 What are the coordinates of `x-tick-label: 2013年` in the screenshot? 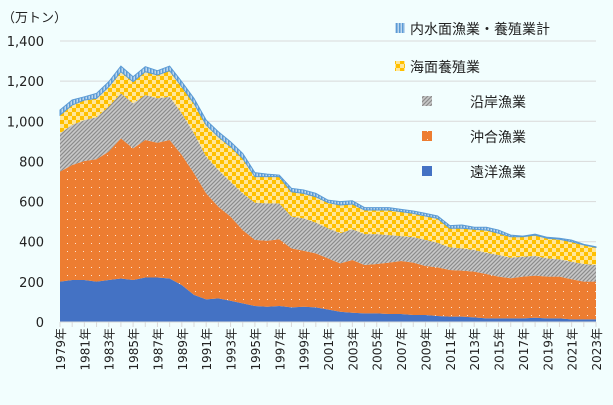 It's located at (475, 349).